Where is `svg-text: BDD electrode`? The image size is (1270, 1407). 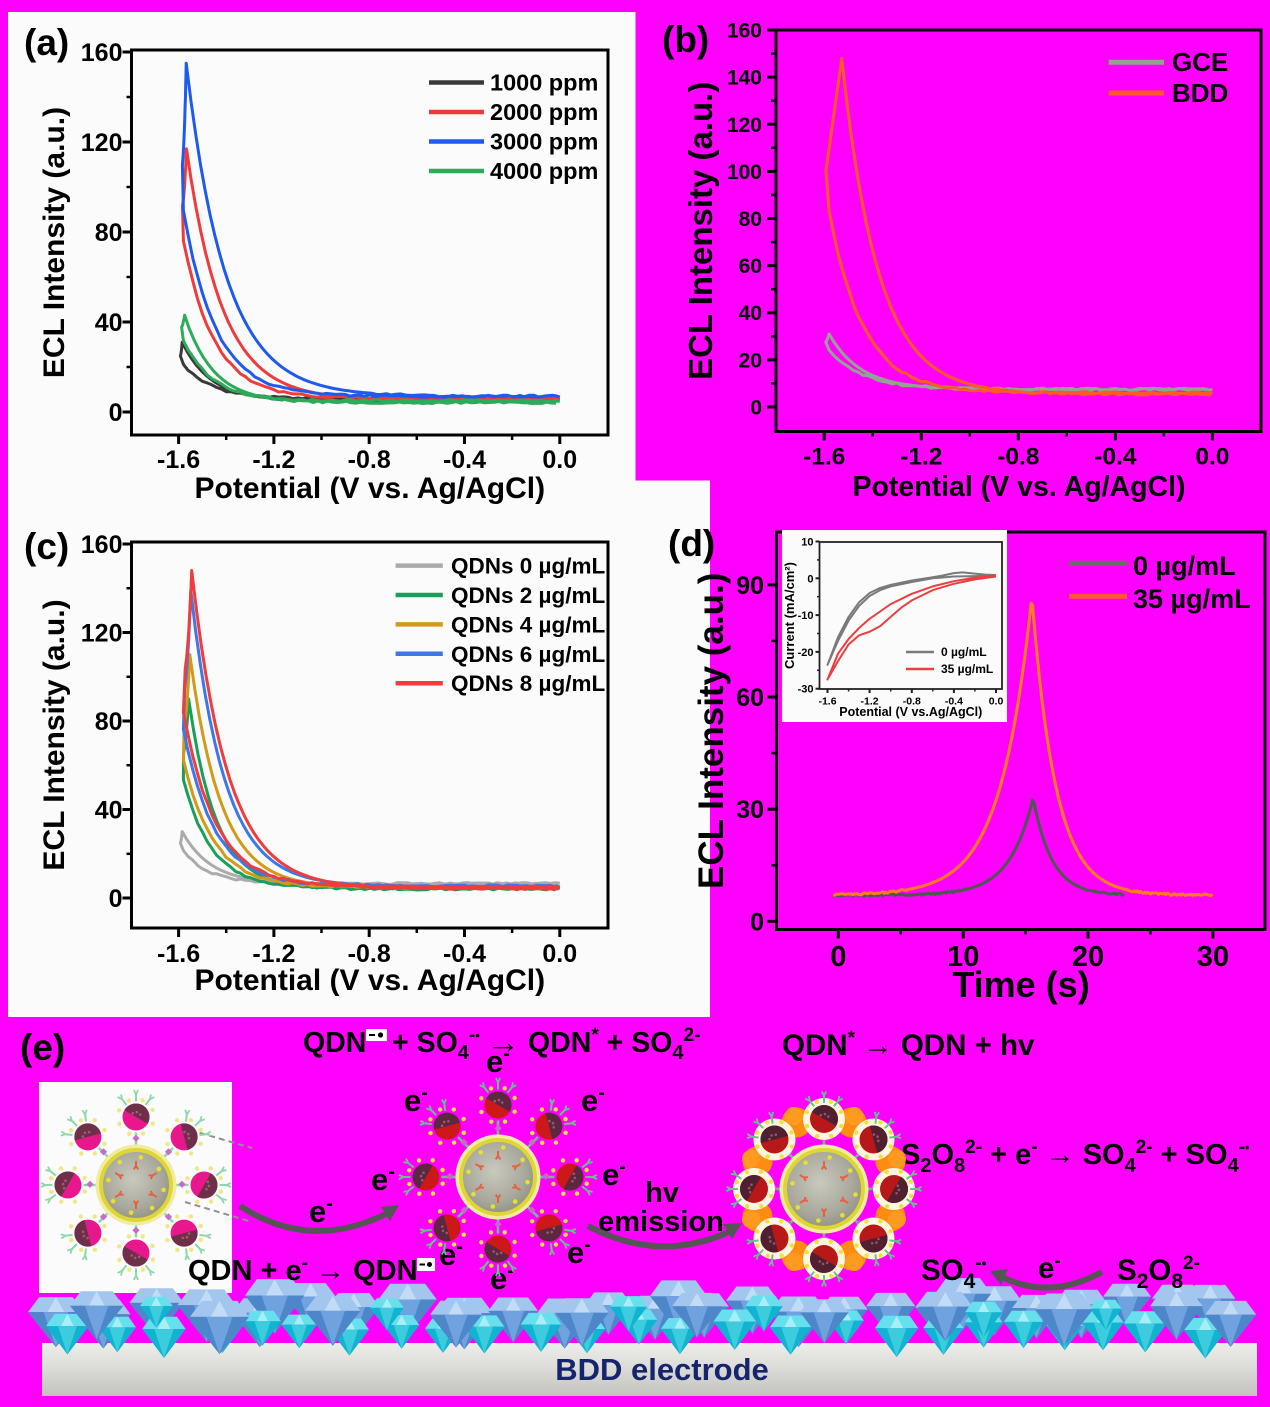
svg-text: BDD electrode is located at coordinates (662, 1369).